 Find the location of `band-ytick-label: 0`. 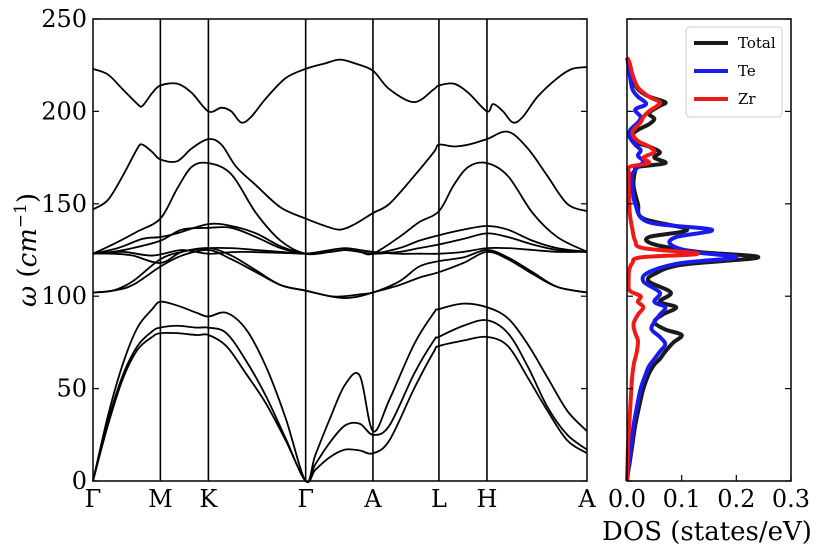

band-ytick-label: 0 is located at coordinates (79, 481).